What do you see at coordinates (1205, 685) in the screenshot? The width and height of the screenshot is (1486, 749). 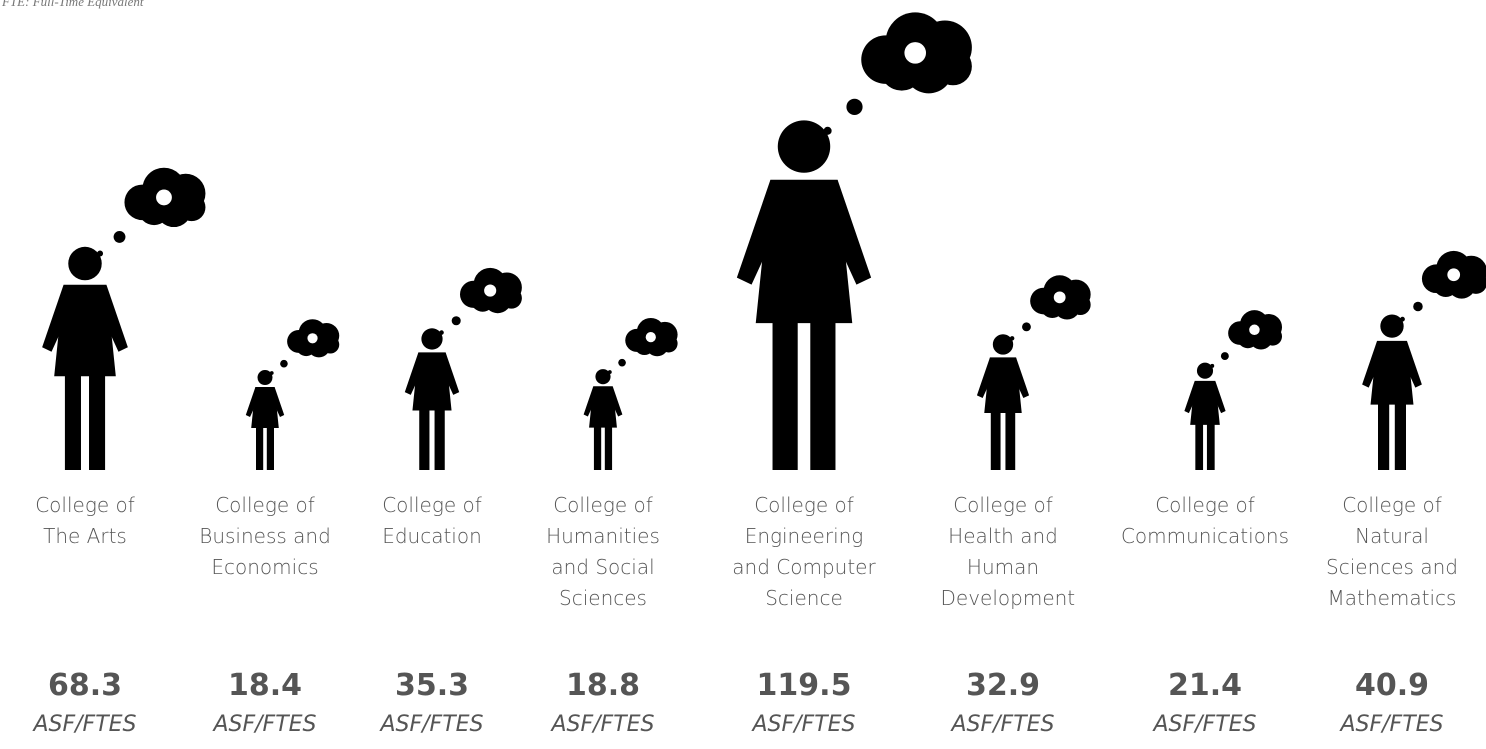 I see `value-label: 21.4` at bounding box center [1205, 685].